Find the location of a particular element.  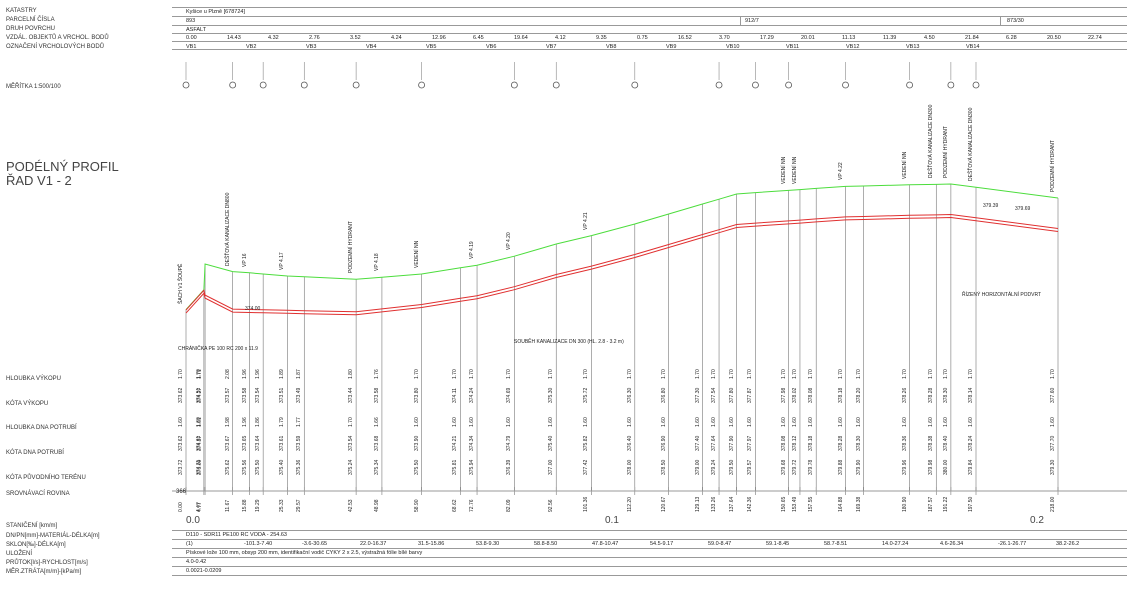

table-cell-hv: 1.96 is located at coordinates (244, 374).